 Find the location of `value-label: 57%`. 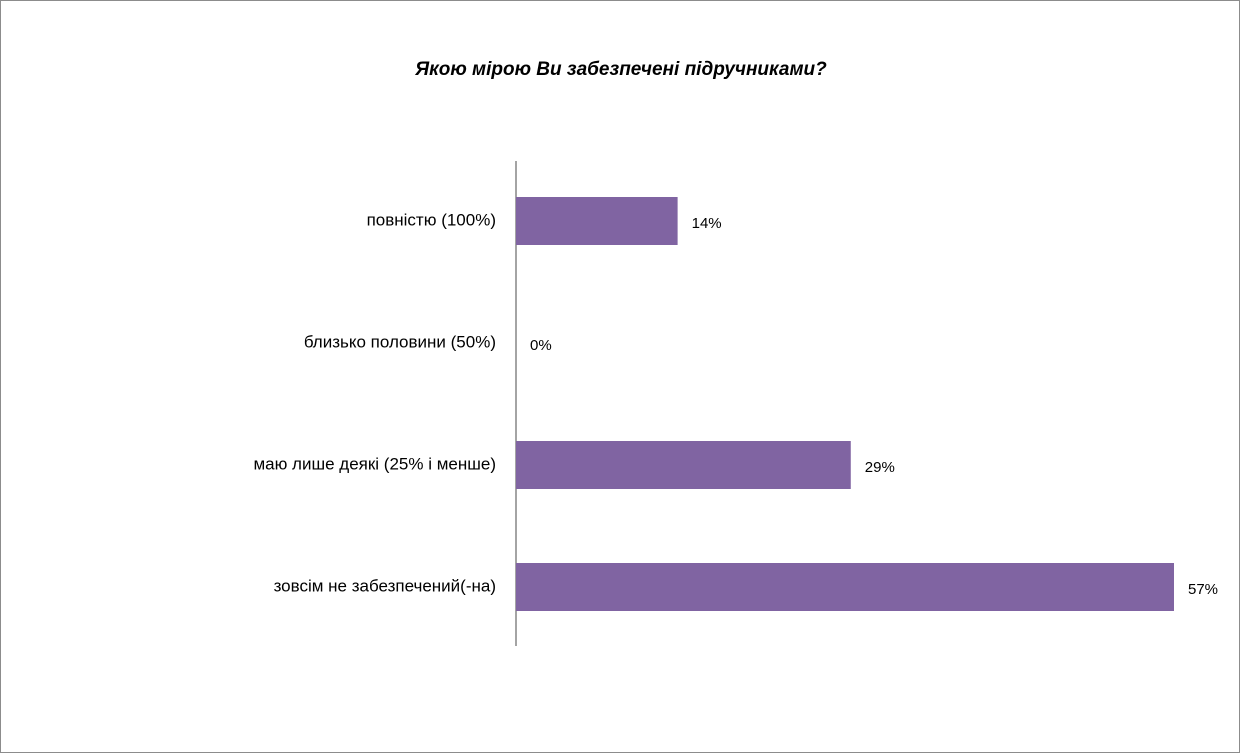

value-label: 57% is located at coordinates (1203, 589).